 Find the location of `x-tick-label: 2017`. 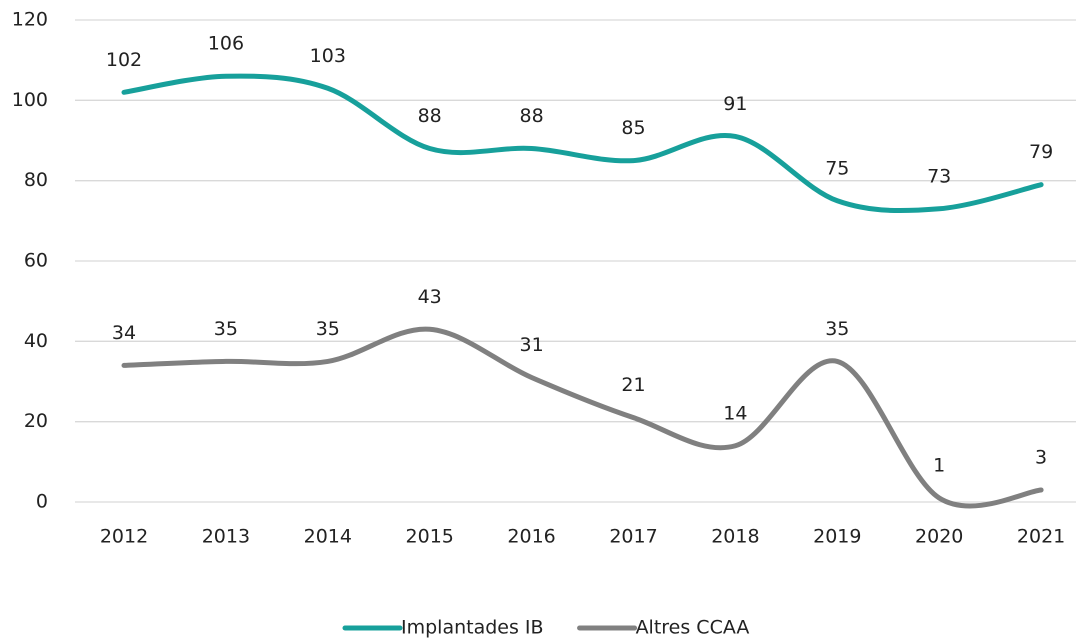

x-tick-label: 2017 is located at coordinates (633, 537).